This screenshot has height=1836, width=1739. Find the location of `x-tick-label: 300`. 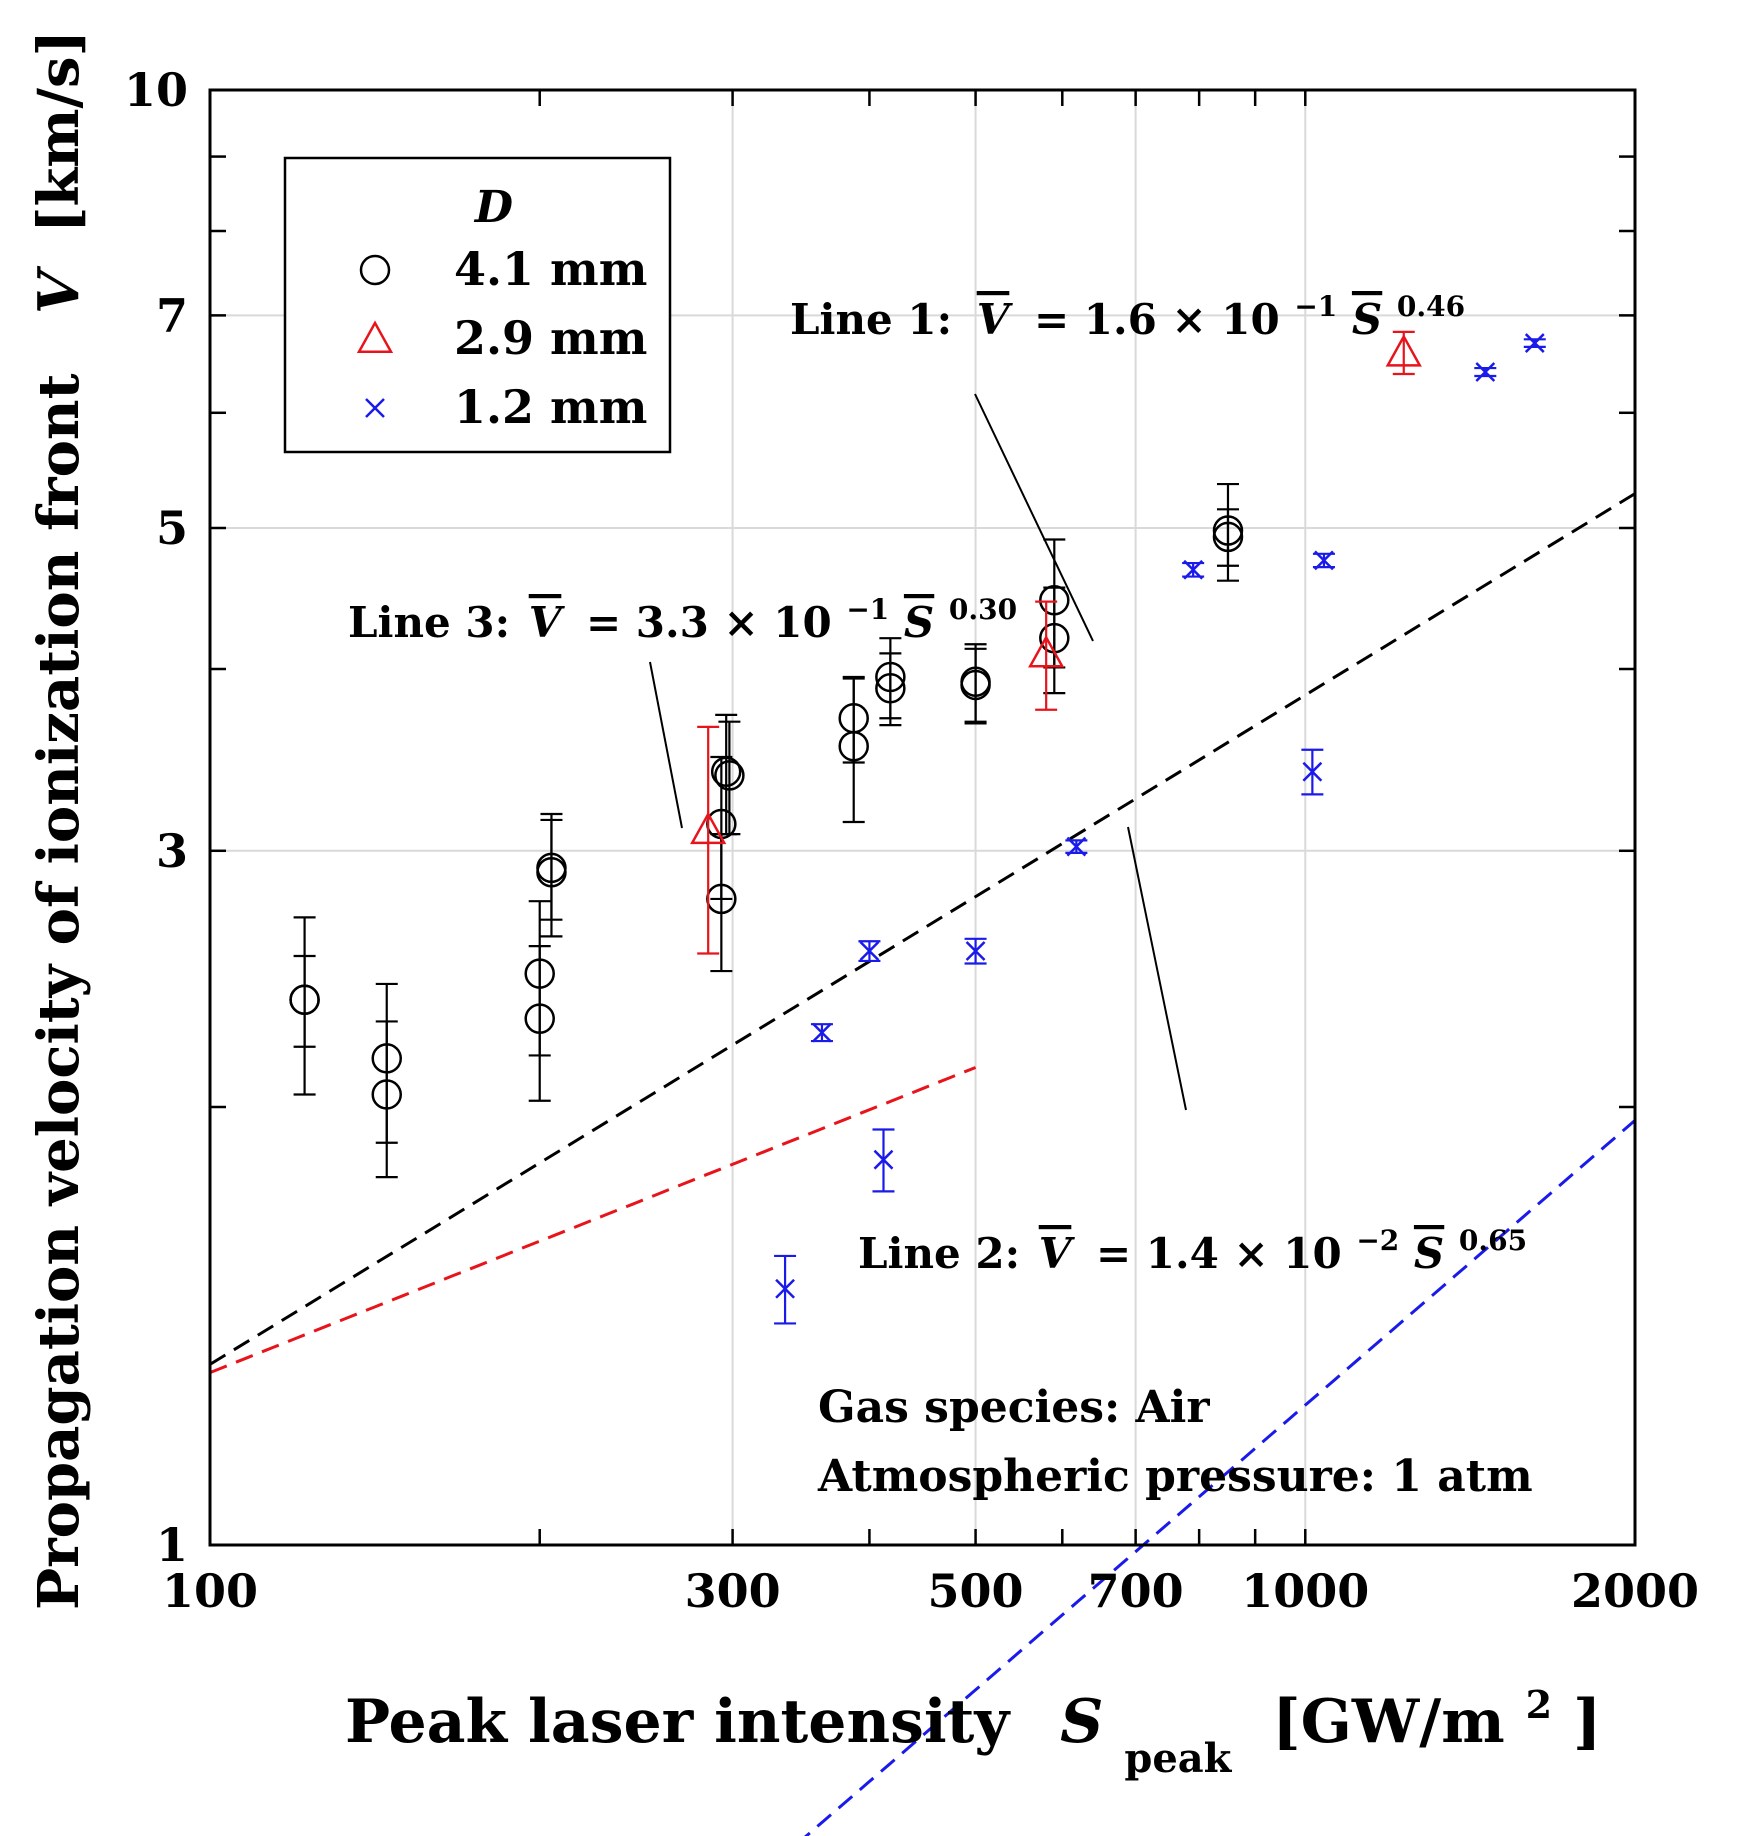

x-tick-label: 300 is located at coordinates (733, 1591).